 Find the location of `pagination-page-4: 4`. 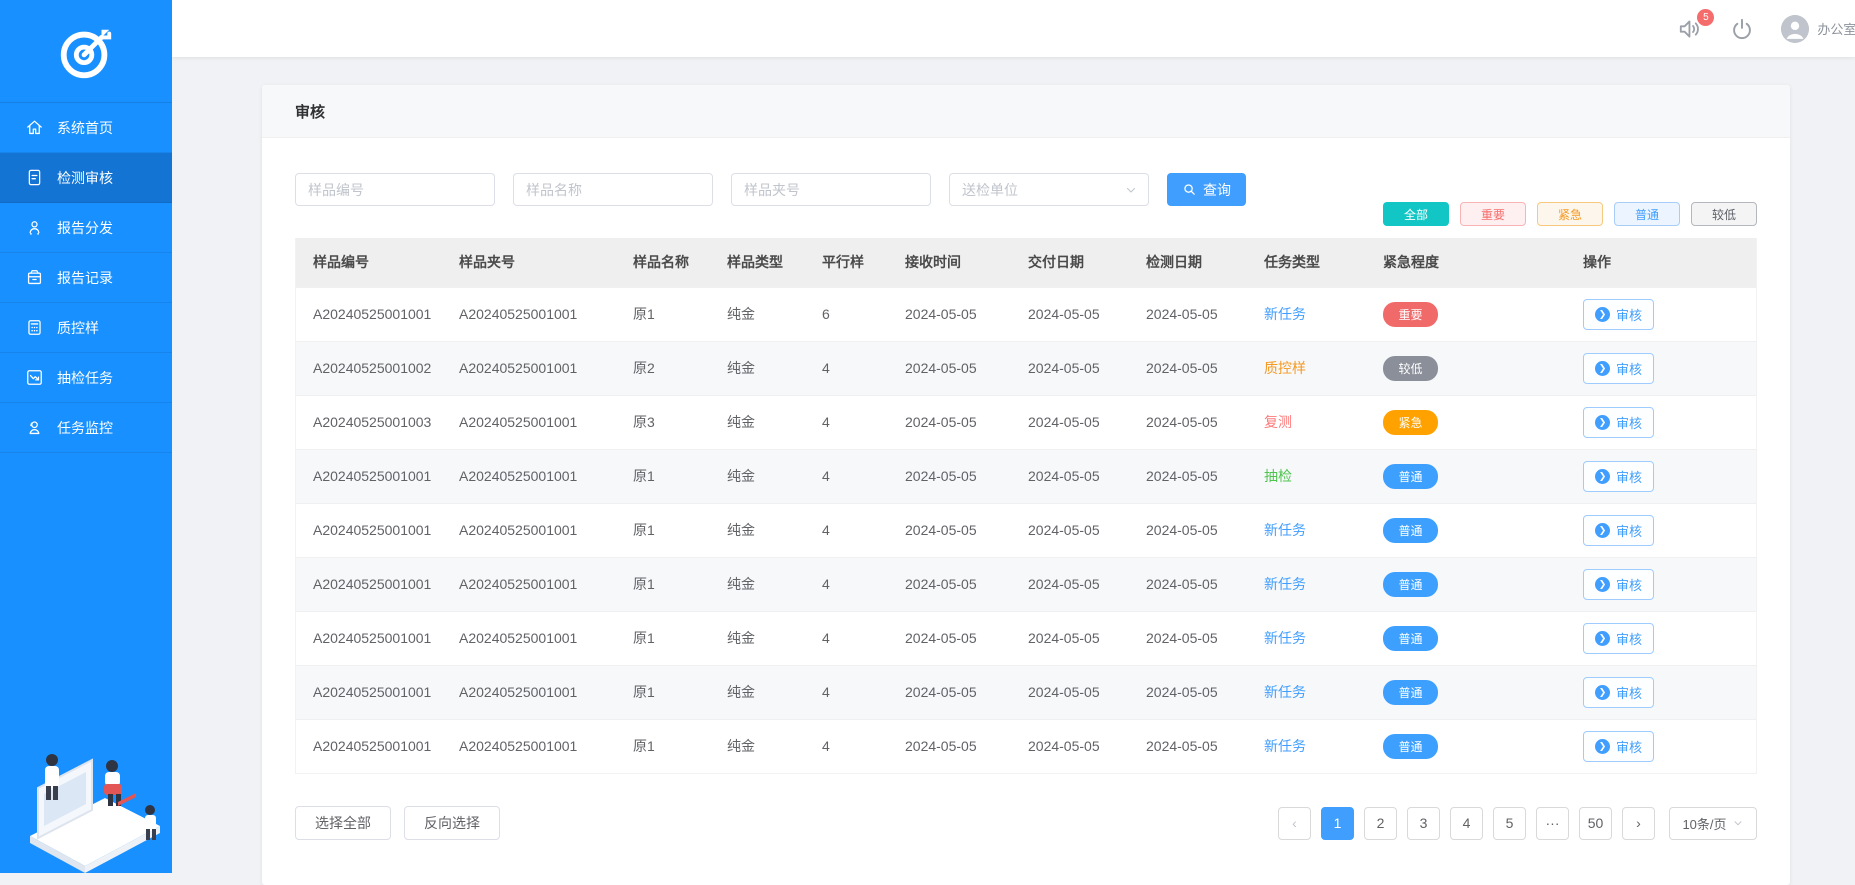

pagination-page-4: 4 is located at coordinates (1466, 823).